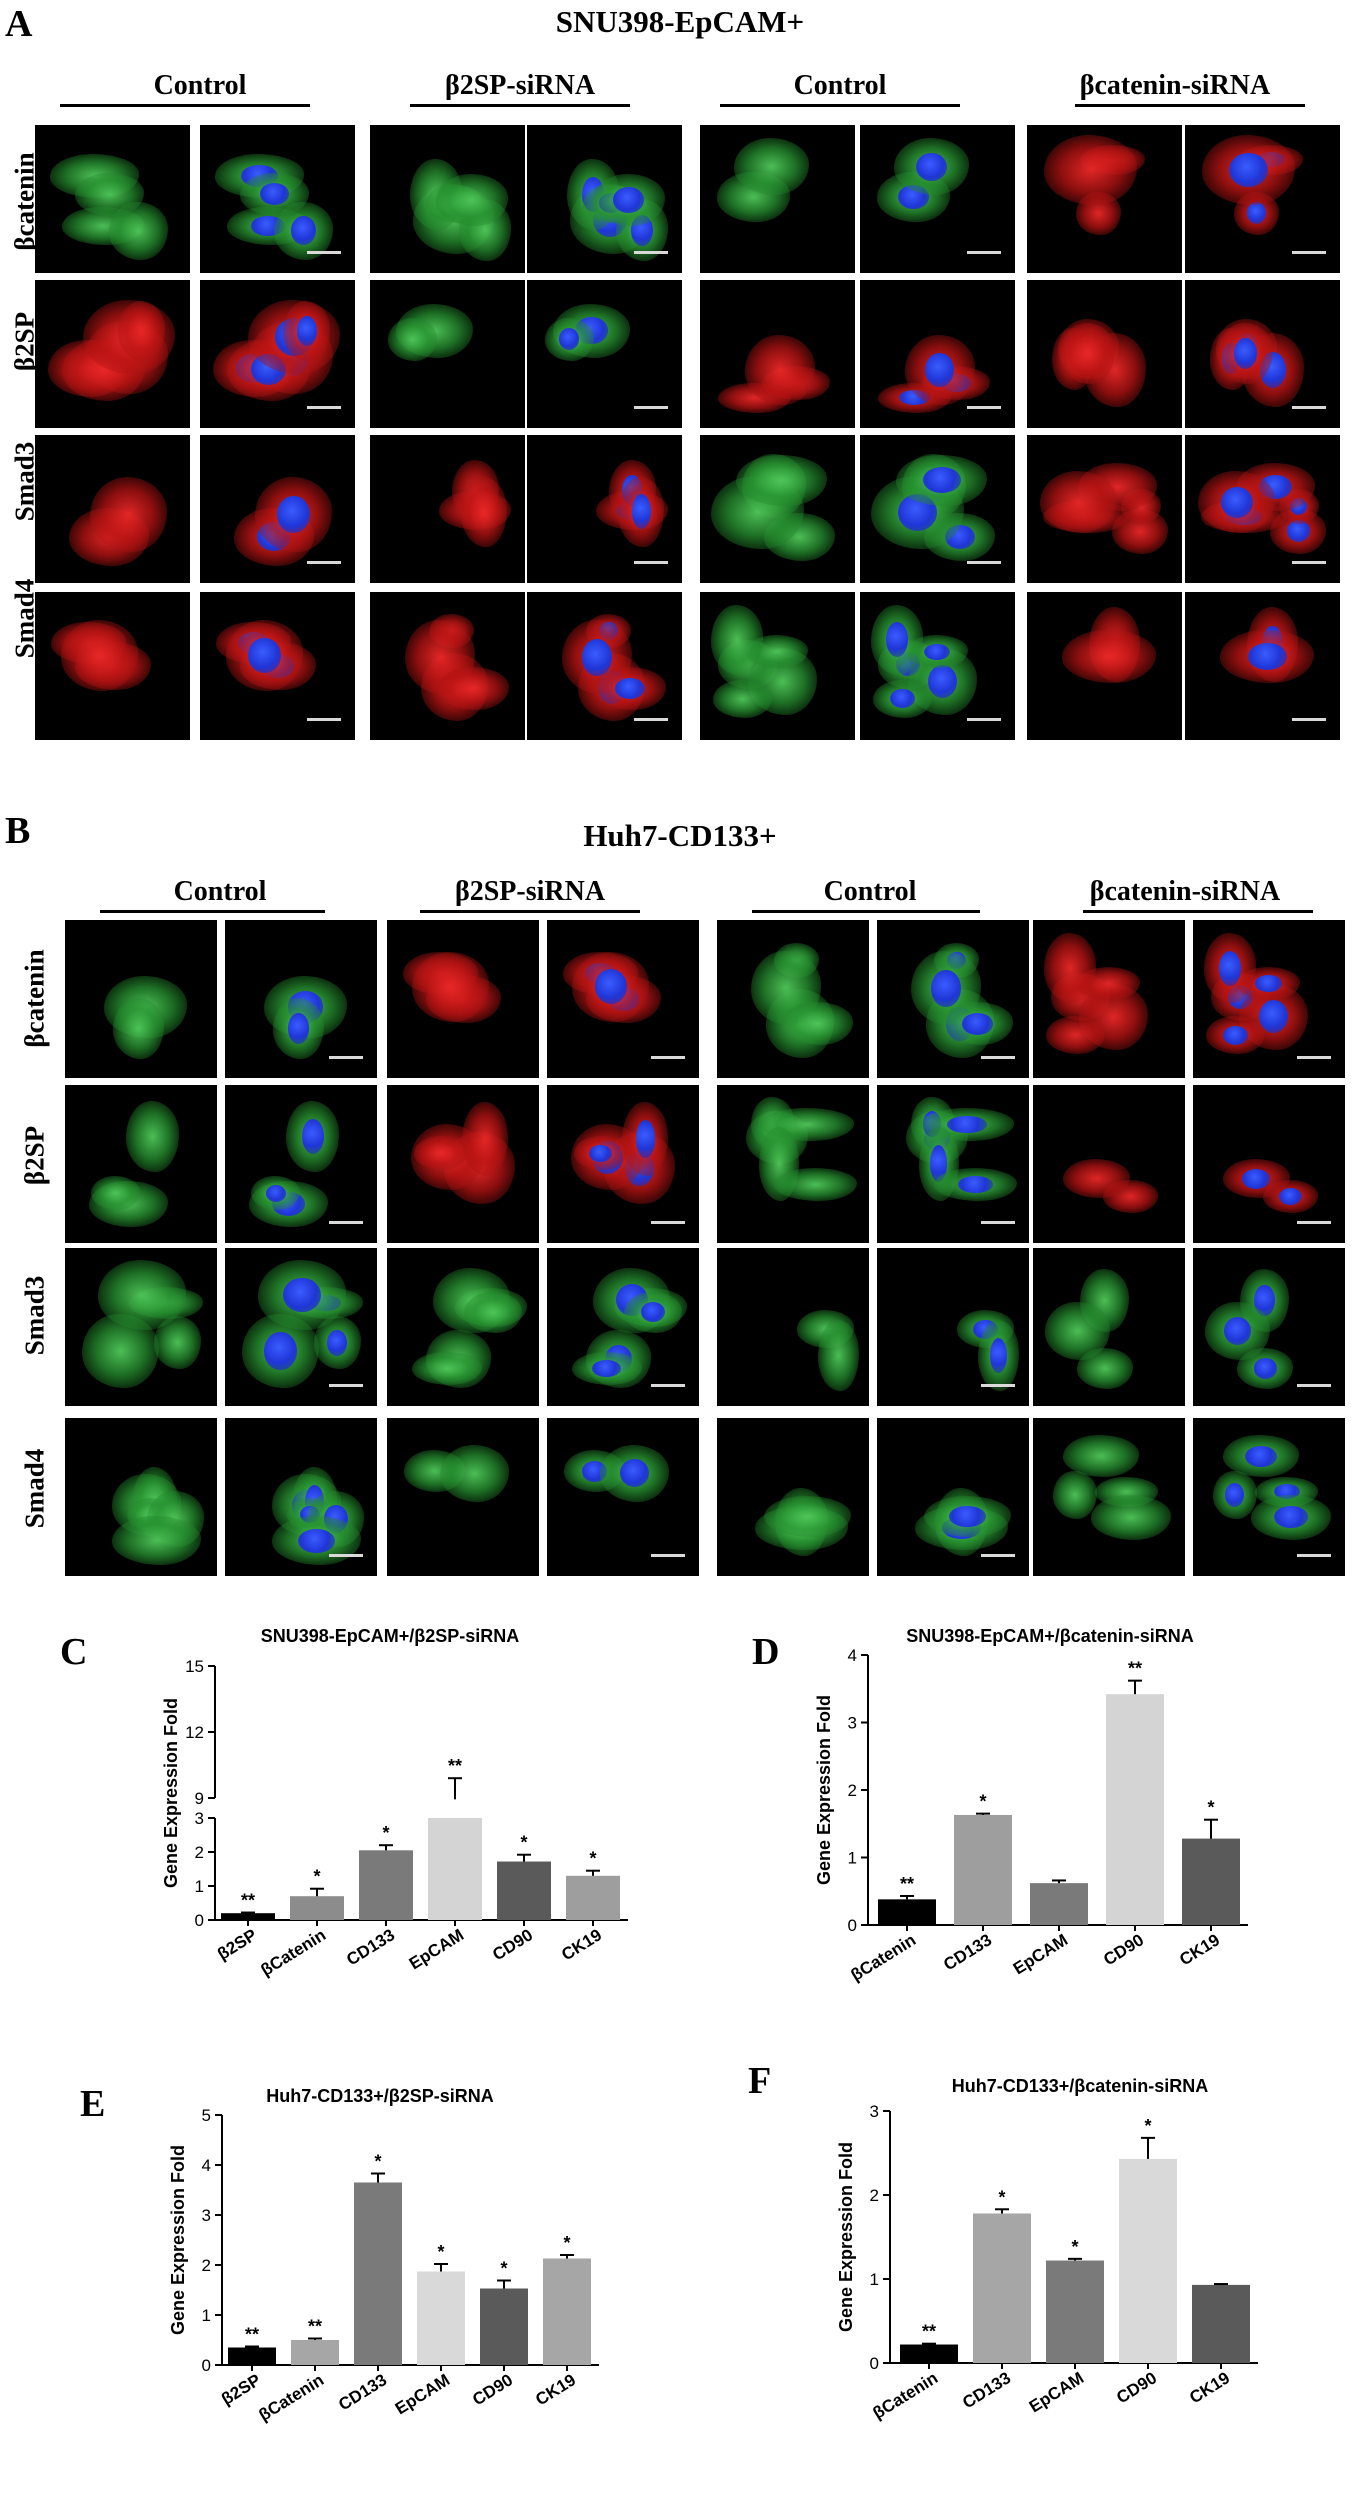 Image resolution: width=1361 pixels, height=2510 pixels. Describe the element at coordinates (793, 1164) in the screenshot. I see `panel-b-micrograph-r2-c5` at that location.